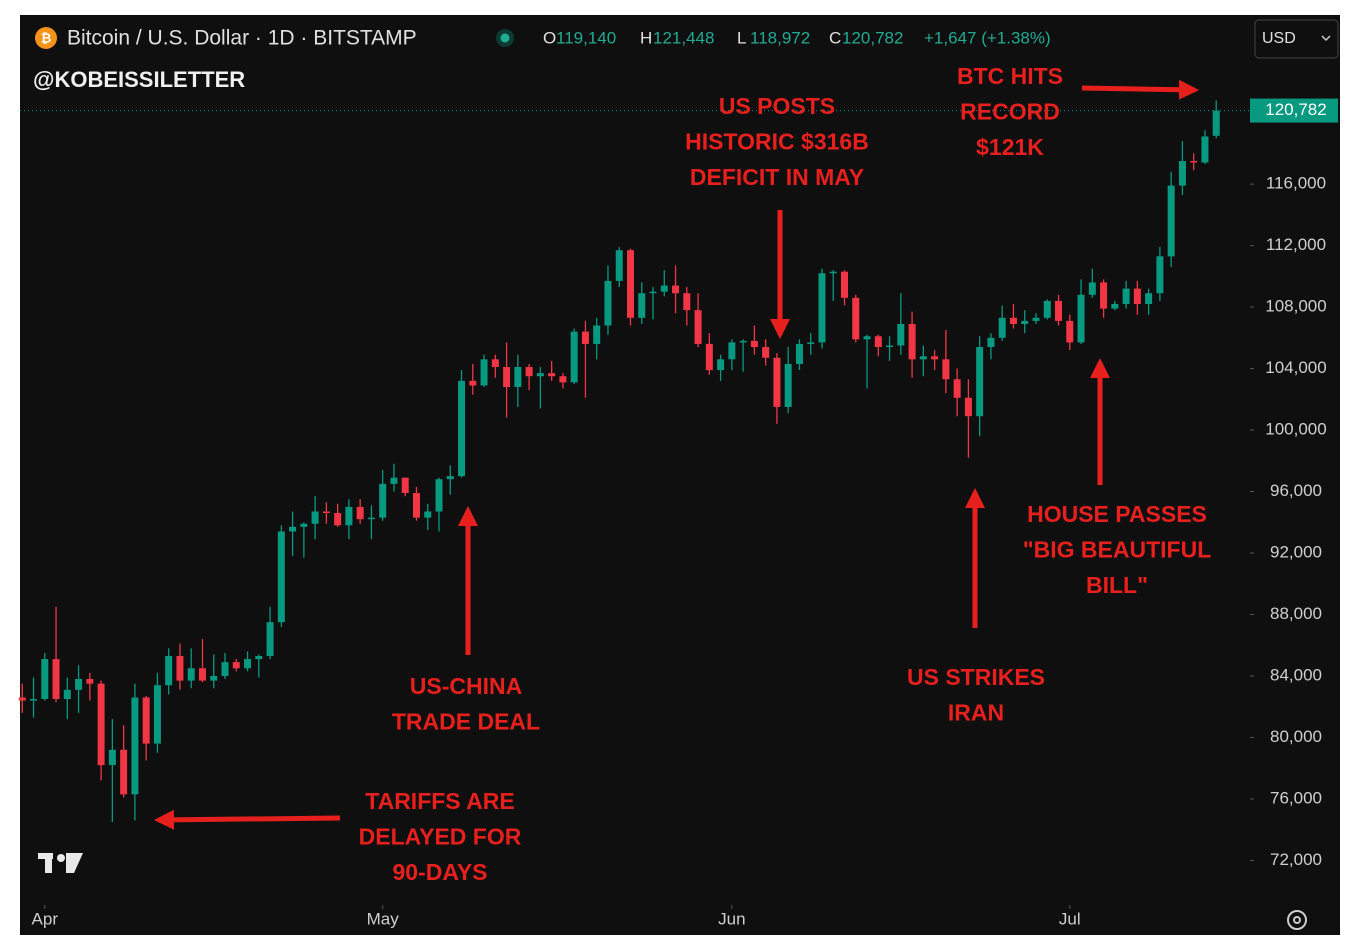  Describe the element at coordinates (1296, 551) in the screenshot. I see `y-tick-label: 92,000` at that location.